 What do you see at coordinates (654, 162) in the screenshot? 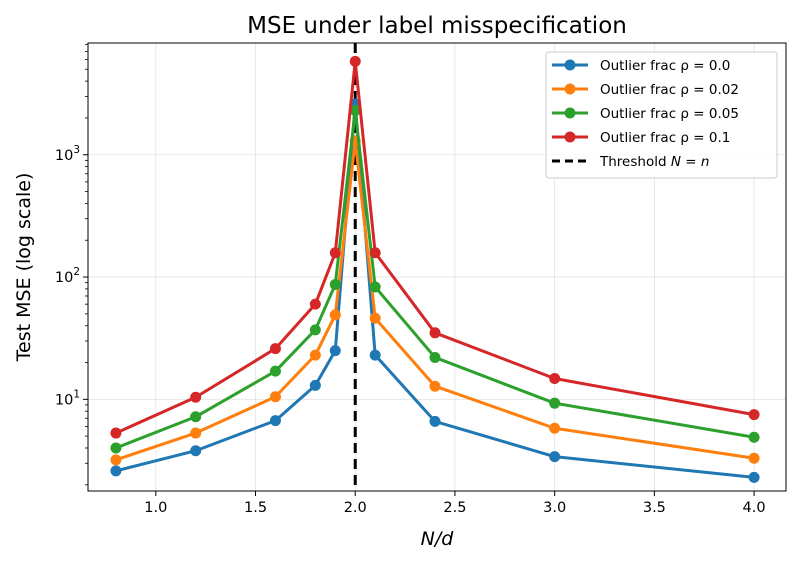
I see `legend-label: Threshold N = n` at bounding box center [654, 162].